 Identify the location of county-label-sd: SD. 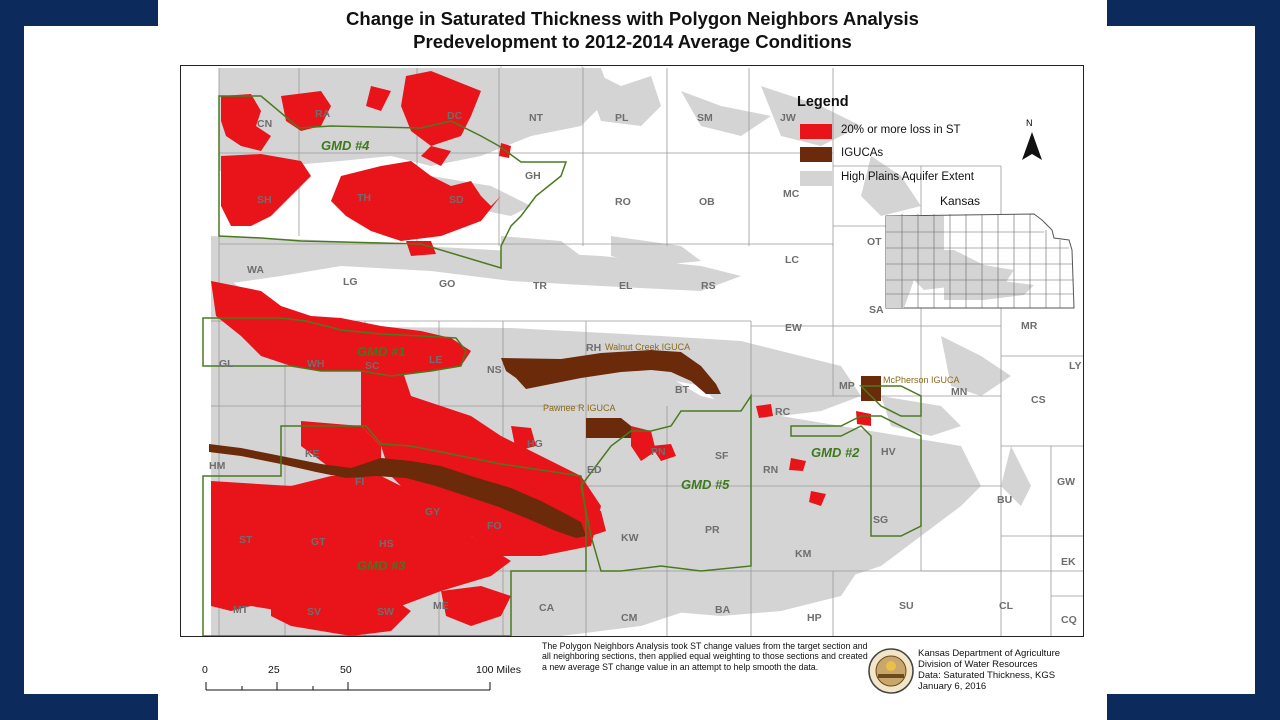
(456, 200).